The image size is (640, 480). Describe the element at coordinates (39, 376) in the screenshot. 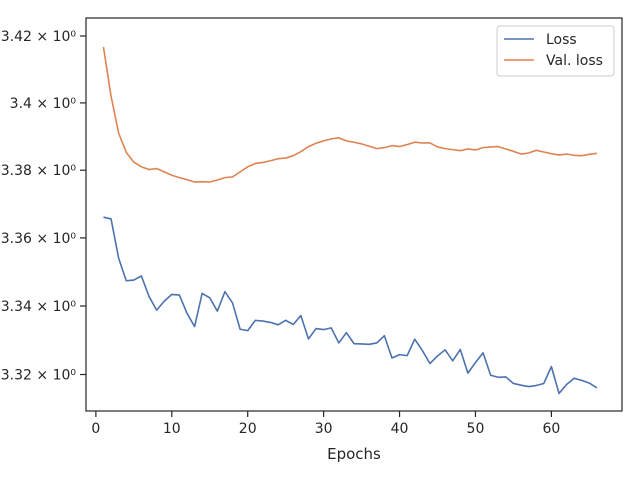

I see `y-tick-label: 3.32 × 10⁰` at that location.